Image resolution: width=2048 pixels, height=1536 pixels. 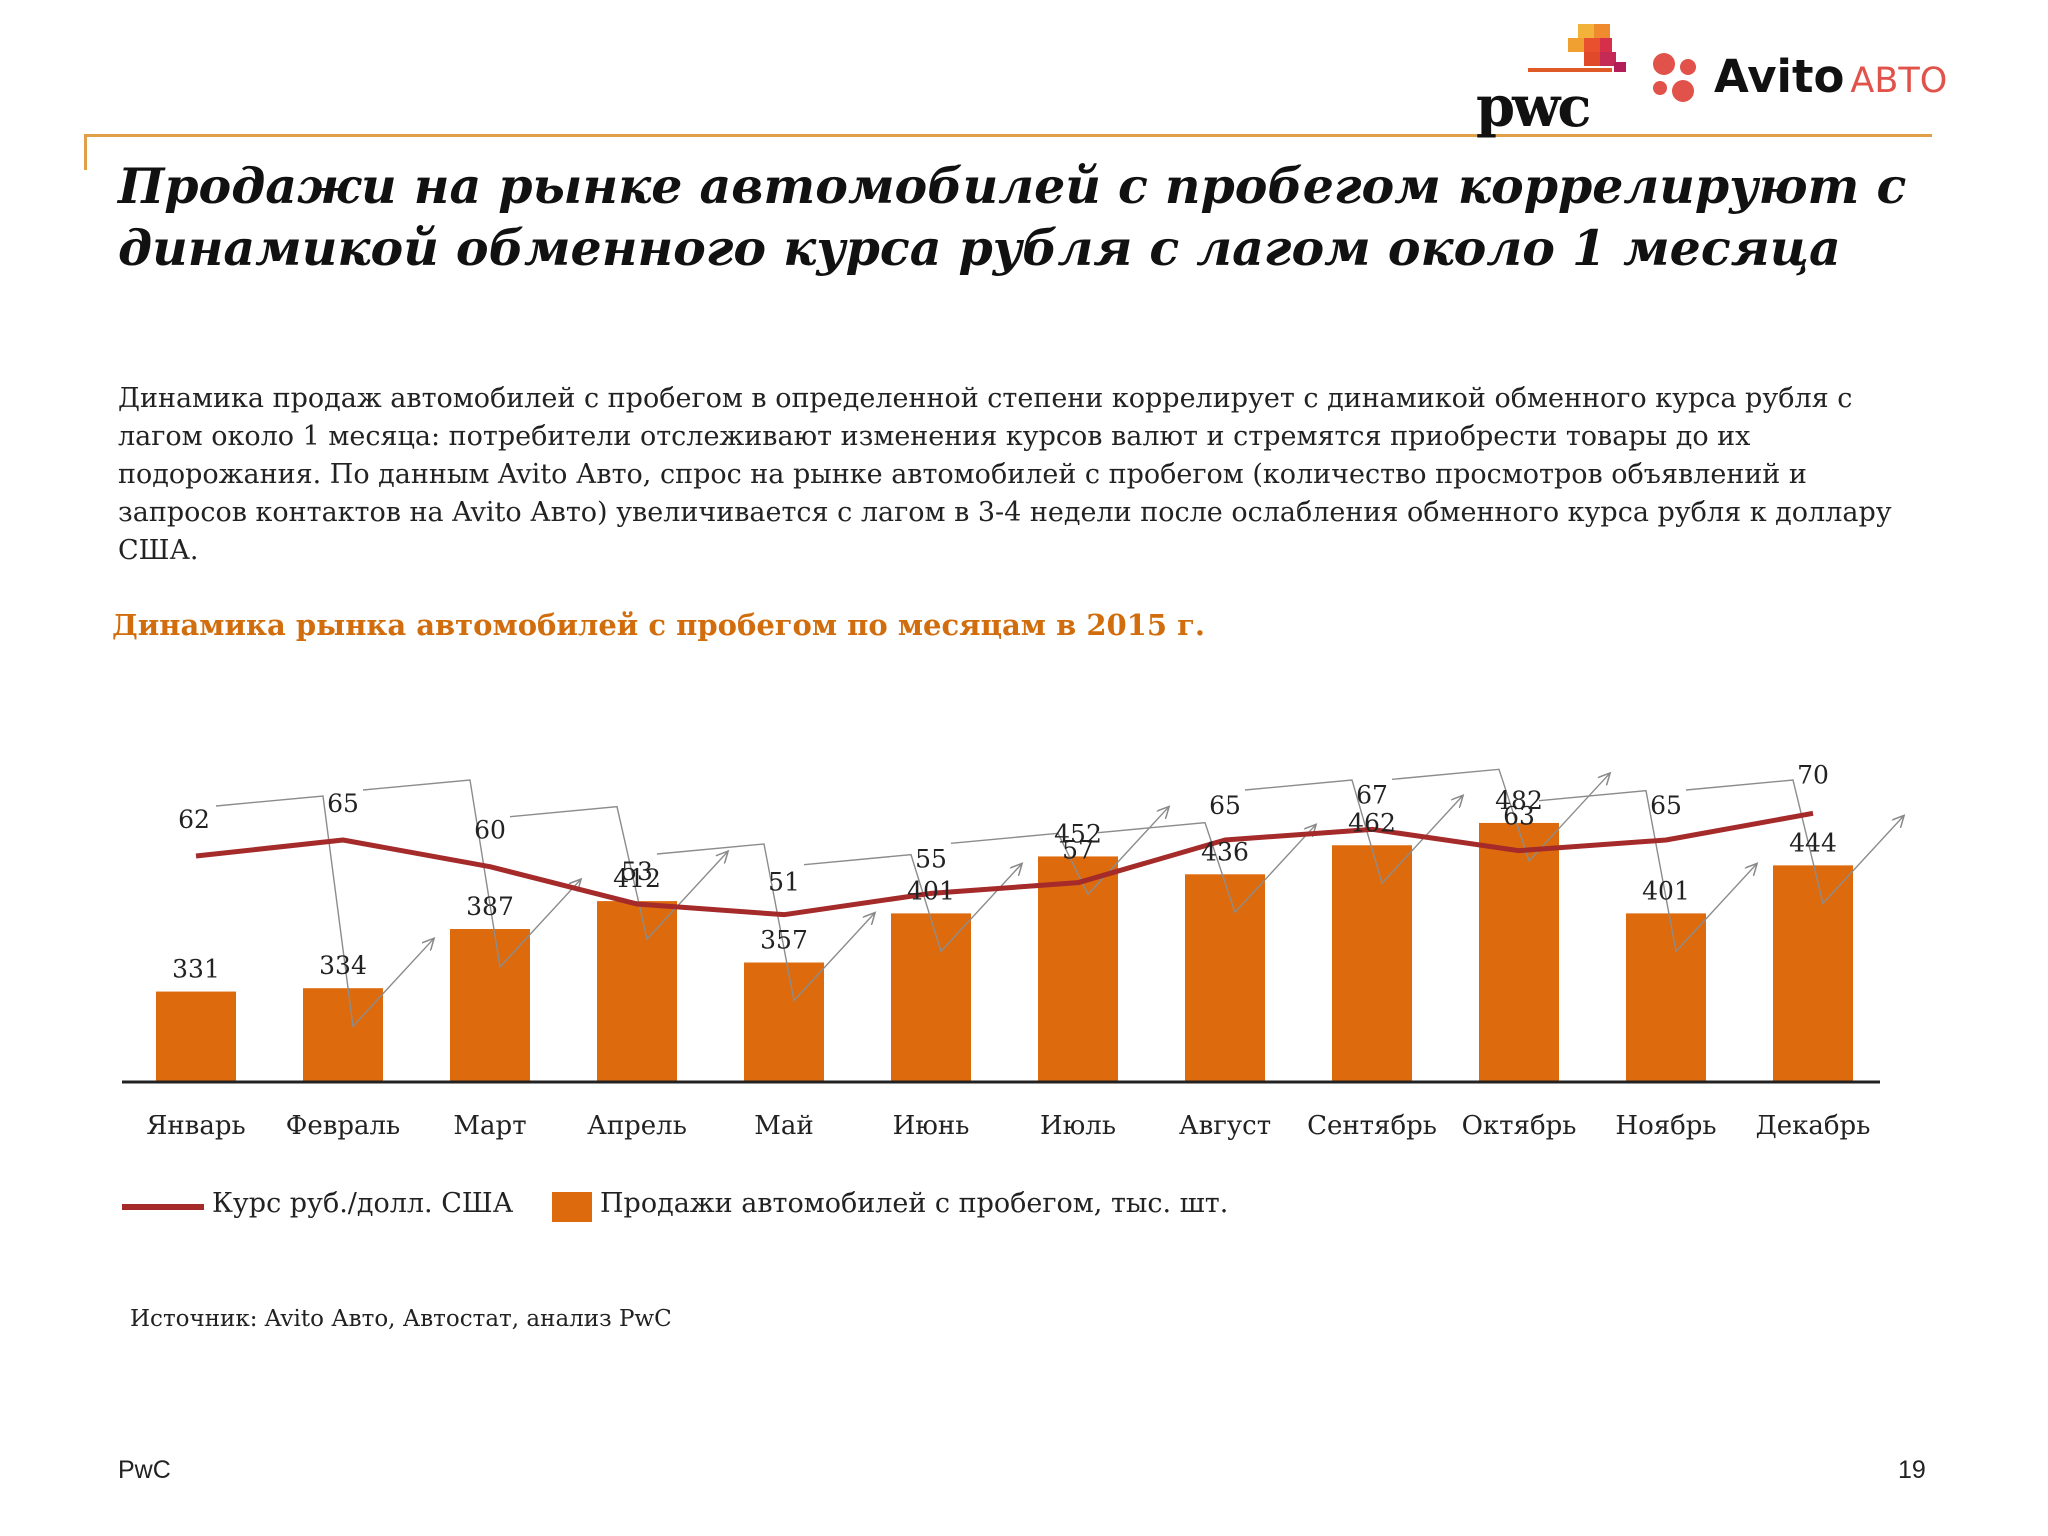 I want to click on exchange-rate-line, so click(x=1004, y=864).